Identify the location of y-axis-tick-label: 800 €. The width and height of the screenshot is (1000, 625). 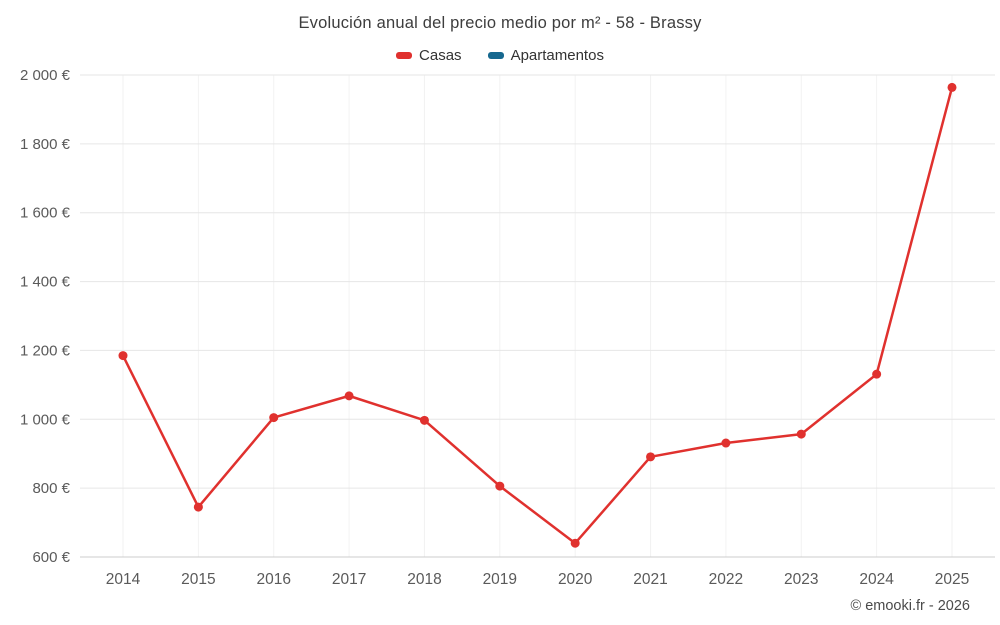
(51, 488).